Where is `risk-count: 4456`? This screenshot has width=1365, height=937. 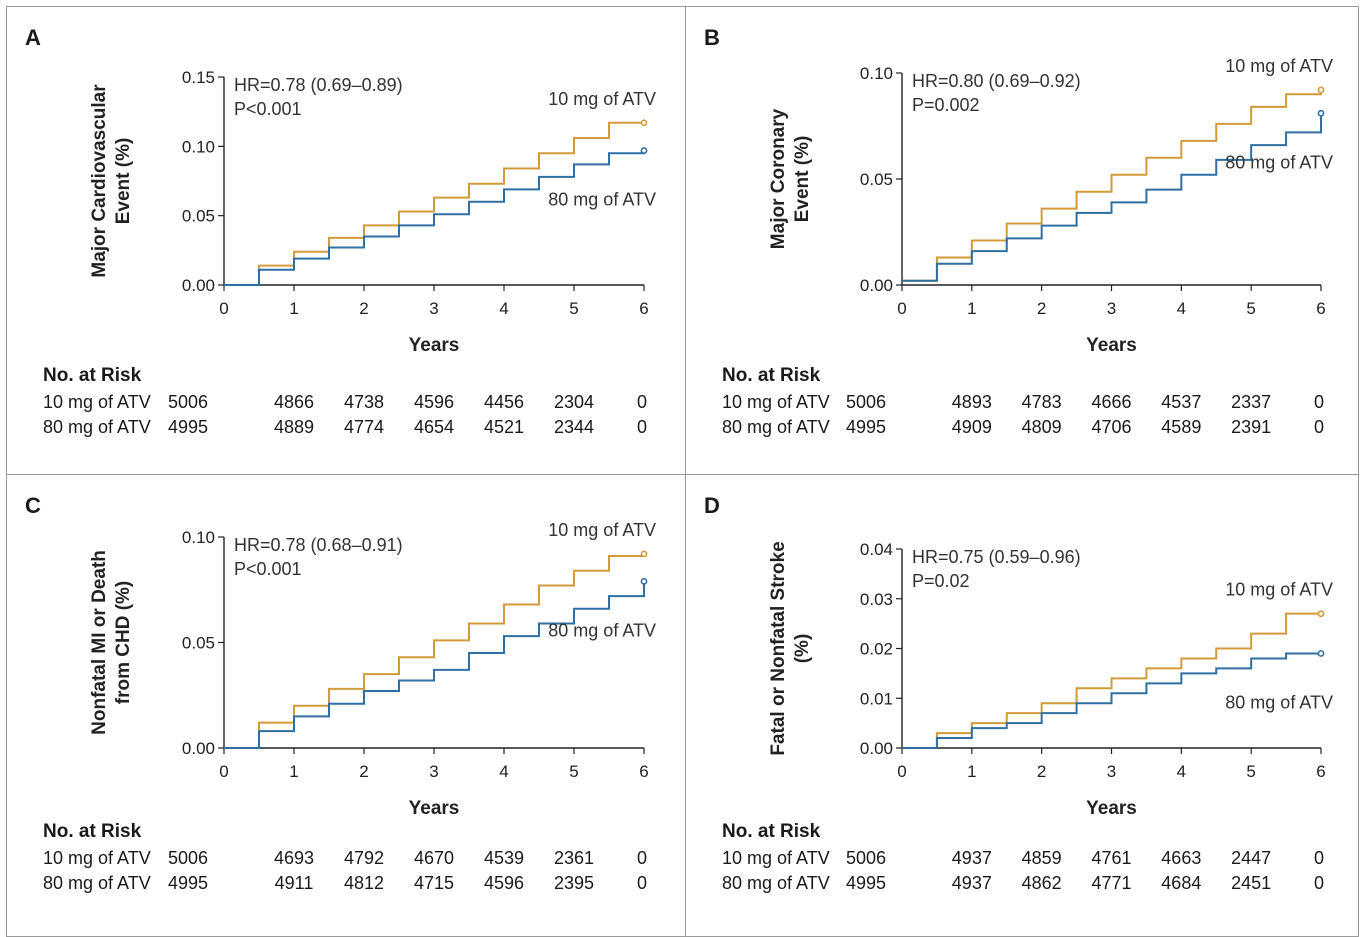 risk-count: 4456 is located at coordinates (504, 402).